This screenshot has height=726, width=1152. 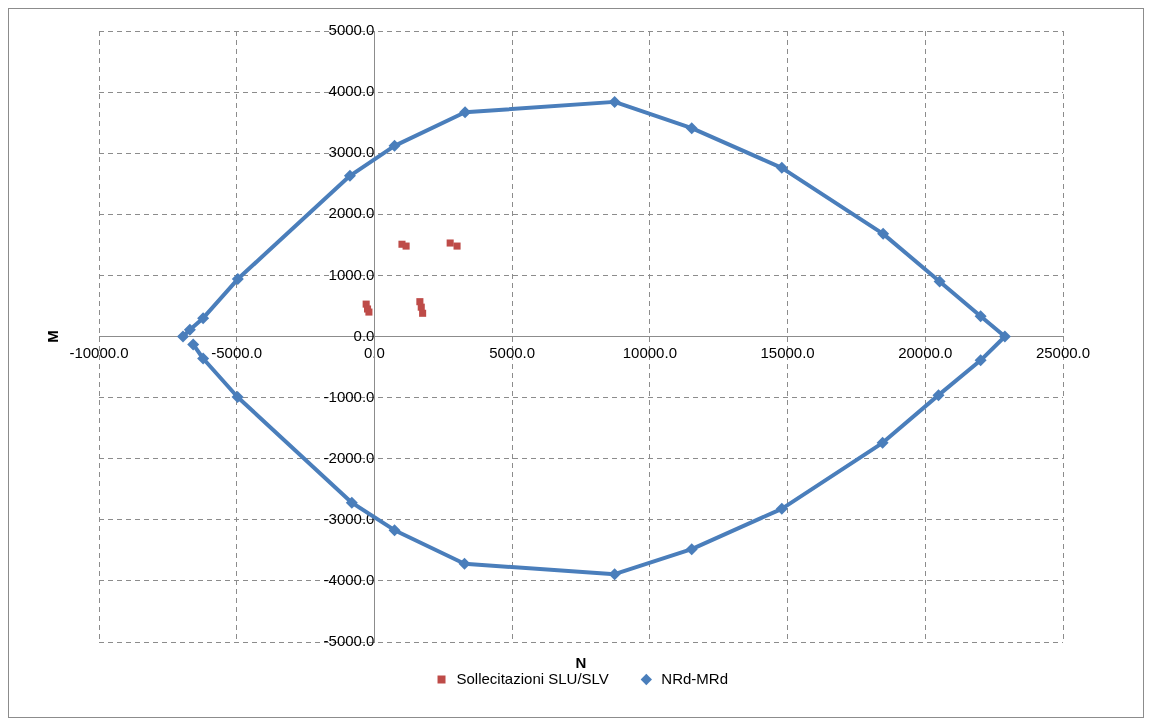 I want to click on y-tick-label: 0.0, so click(x=364, y=335).